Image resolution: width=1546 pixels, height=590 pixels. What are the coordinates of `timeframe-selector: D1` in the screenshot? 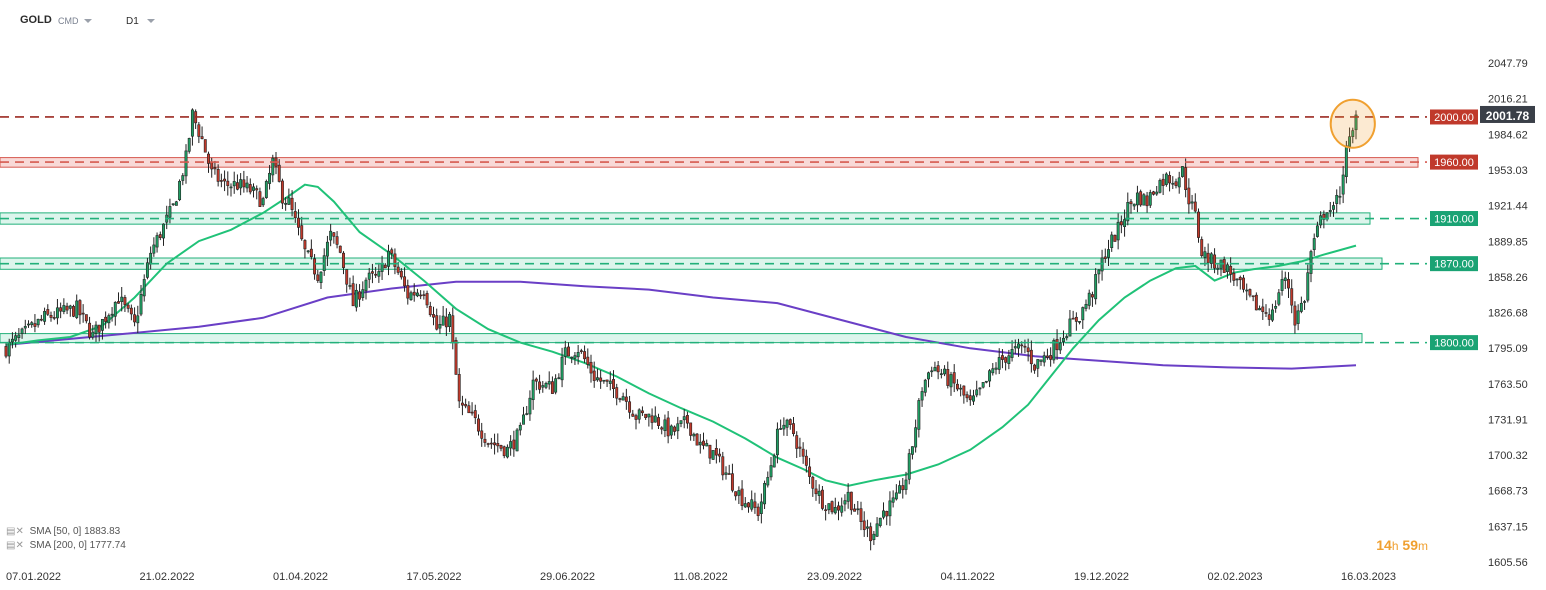 It's located at (132, 21).